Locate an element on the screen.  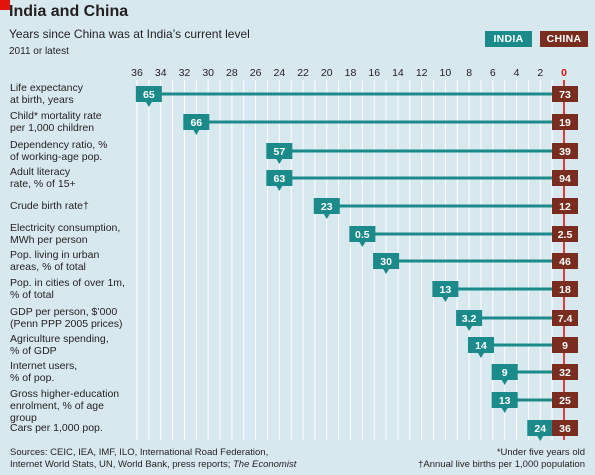
row-label-line: % of pop. is located at coordinates (32, 378).